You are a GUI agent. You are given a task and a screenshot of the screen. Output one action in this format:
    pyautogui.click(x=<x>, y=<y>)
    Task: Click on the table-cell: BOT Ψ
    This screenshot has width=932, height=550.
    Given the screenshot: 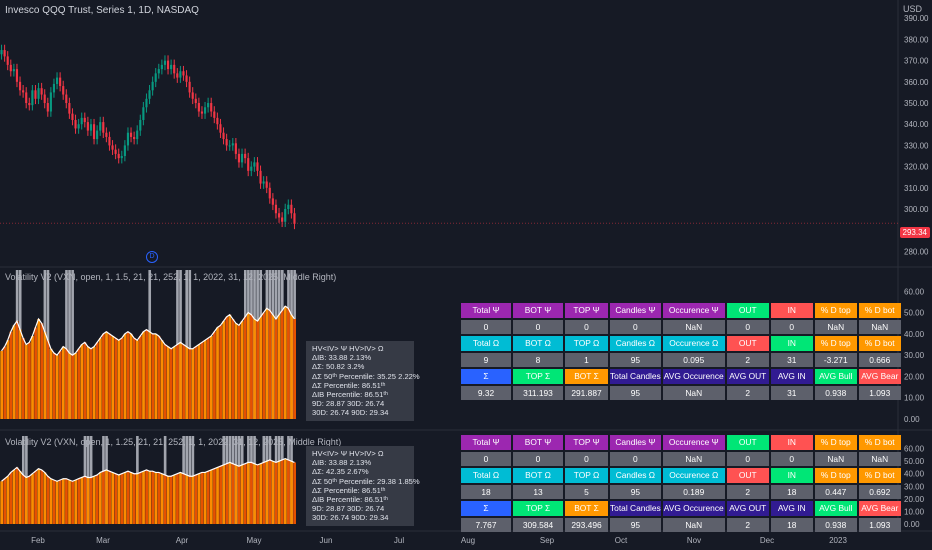 What is the action you would take?
    pyautogui.click(x=538, y=442)
    